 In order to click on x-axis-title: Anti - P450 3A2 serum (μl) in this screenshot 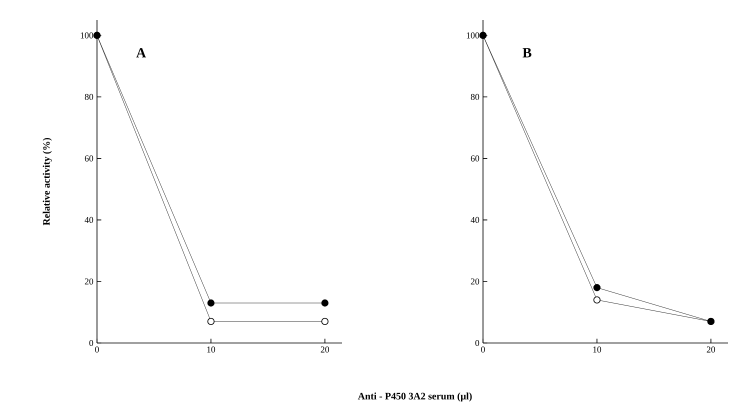, I will do `click(415, 397)`.